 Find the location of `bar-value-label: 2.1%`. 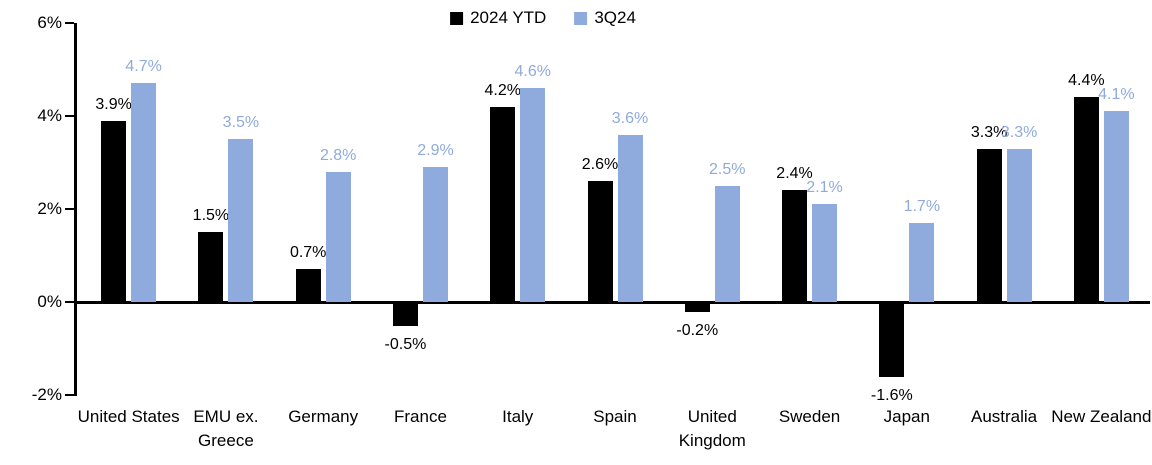

bar-value-label: 2.1% is located at coordinates (824, 188).